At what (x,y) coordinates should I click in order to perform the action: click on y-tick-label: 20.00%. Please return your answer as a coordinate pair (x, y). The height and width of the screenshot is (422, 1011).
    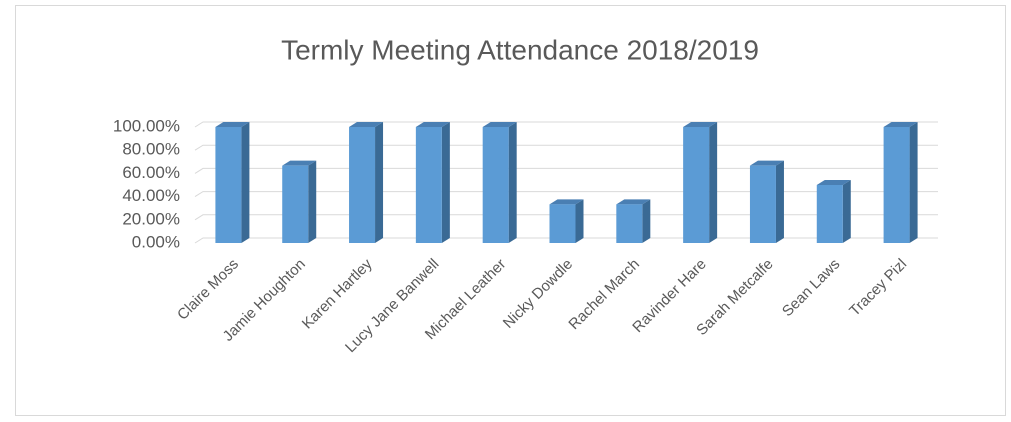
    Looking at the image, I should click on (151, 218).